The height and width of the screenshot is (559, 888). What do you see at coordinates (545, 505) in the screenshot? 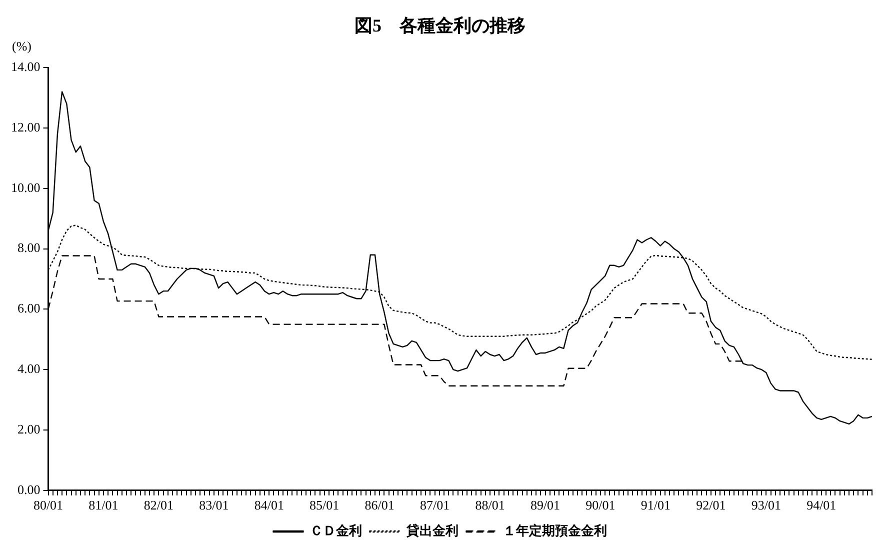
I see `x-tick-label: 89/01` at bounding box center [545, 505].